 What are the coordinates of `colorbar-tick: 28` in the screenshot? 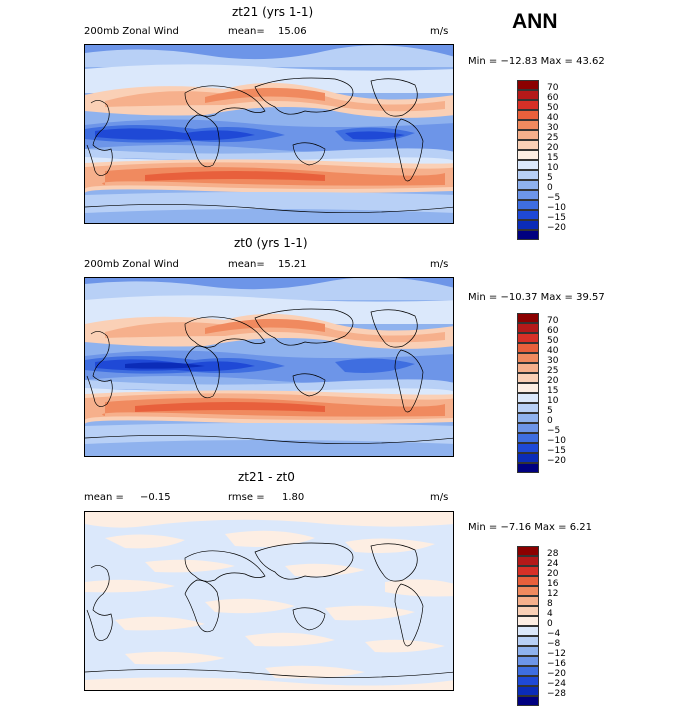 It's located at (553, 554).